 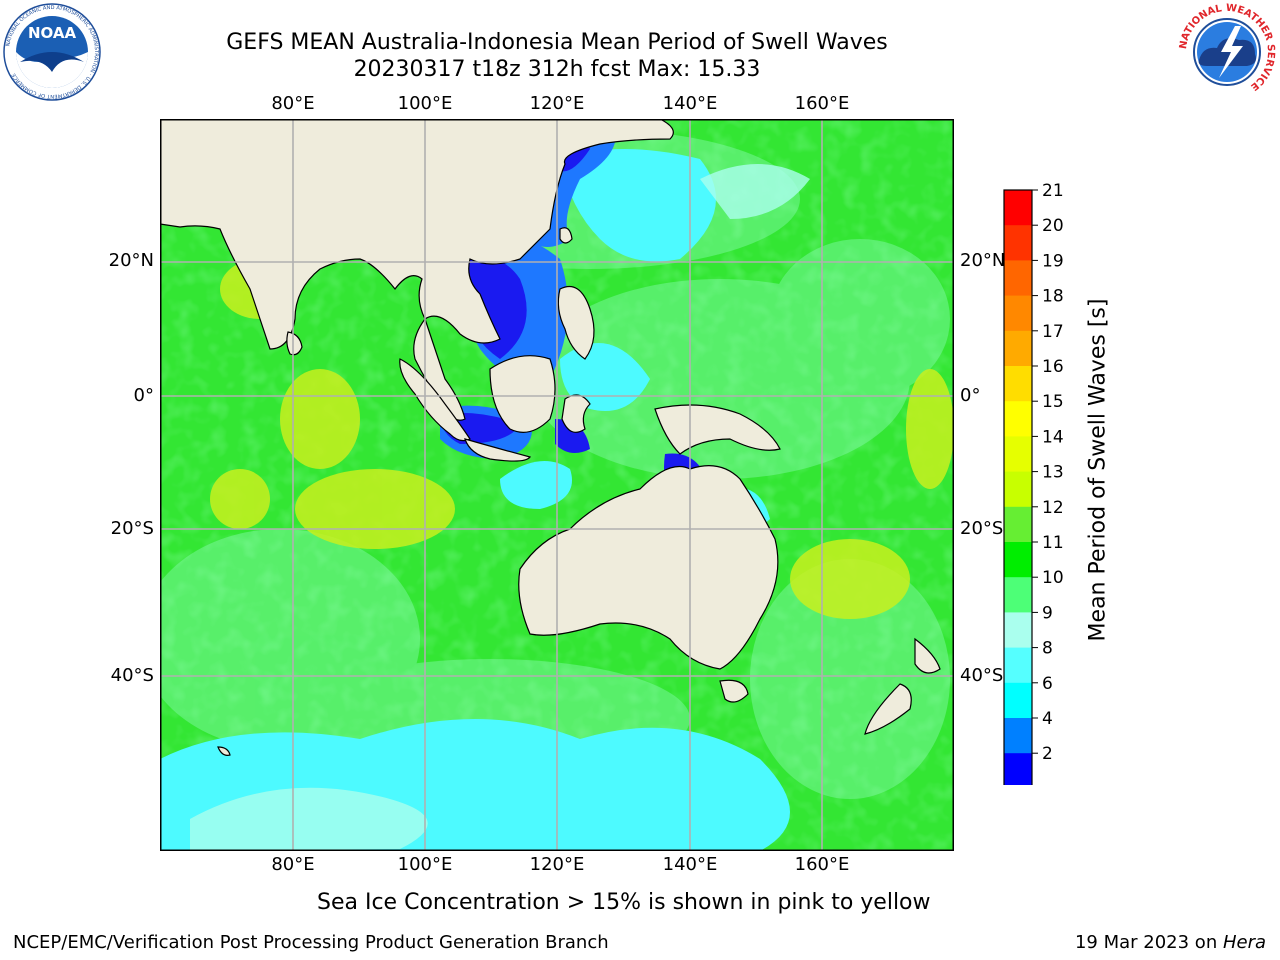 What do you see at coordinates (224, 751) in the screenshot?
I see `kerguelen` at bounding box center [224, 751].